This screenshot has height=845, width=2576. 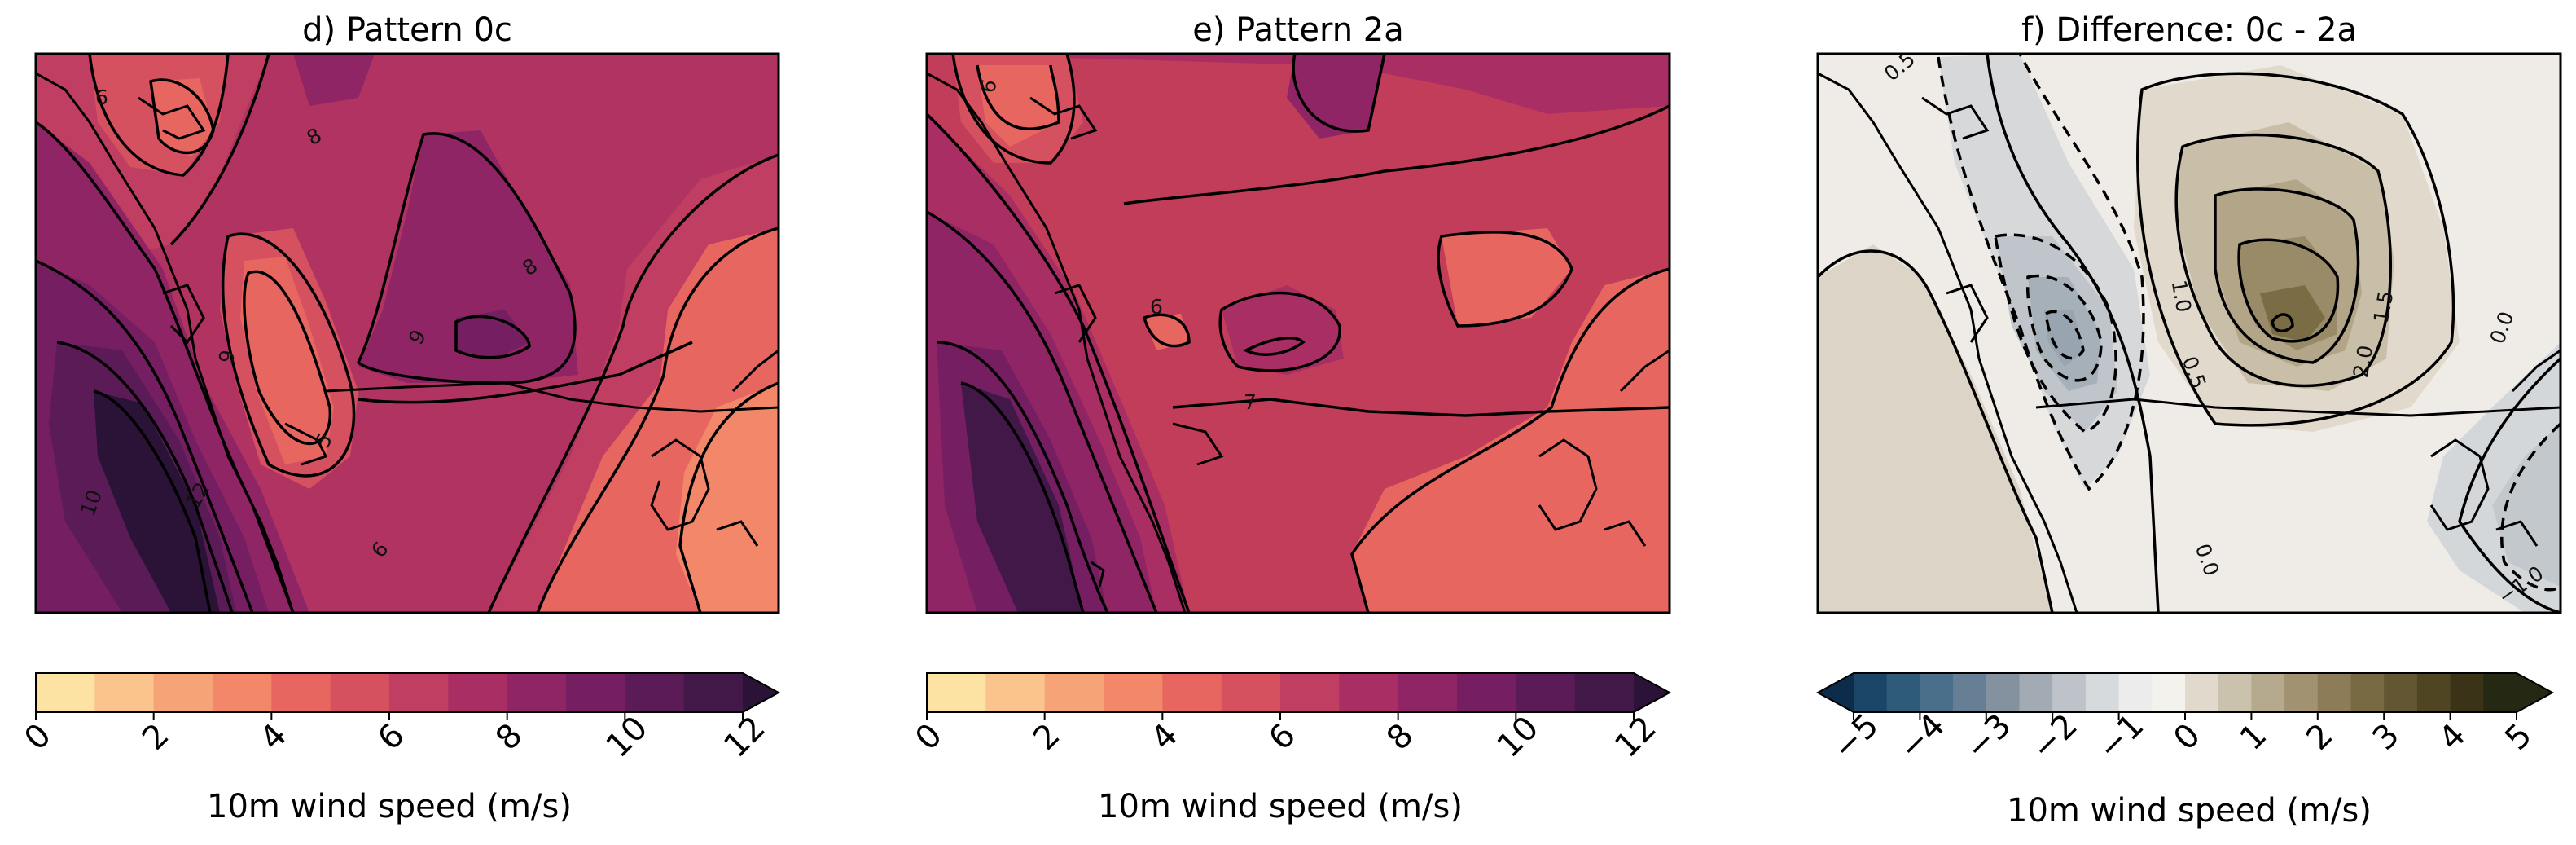 What do you see at coordinates (1336, 96) in the screenshot?
I see `contour-fill-9n` at bounding box center [1336, 96].